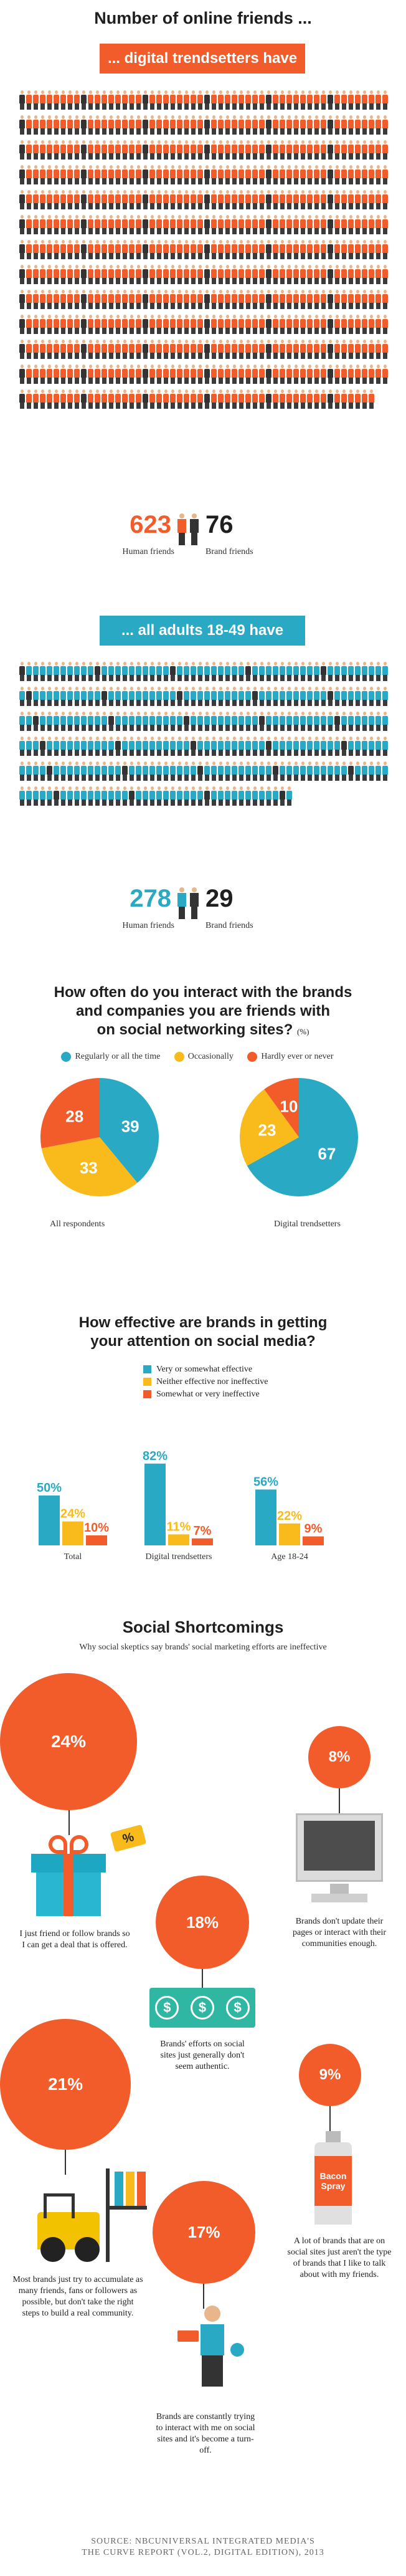  I want to click on bar, so click(289, 1534).